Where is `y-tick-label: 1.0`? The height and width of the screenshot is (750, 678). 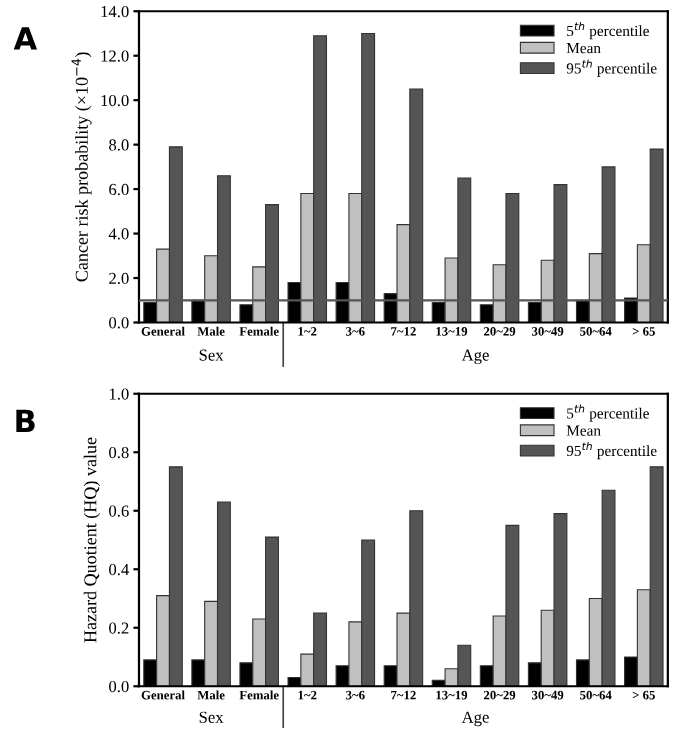 y-tick-label: 1.0 is located at coordinates (119, 394).